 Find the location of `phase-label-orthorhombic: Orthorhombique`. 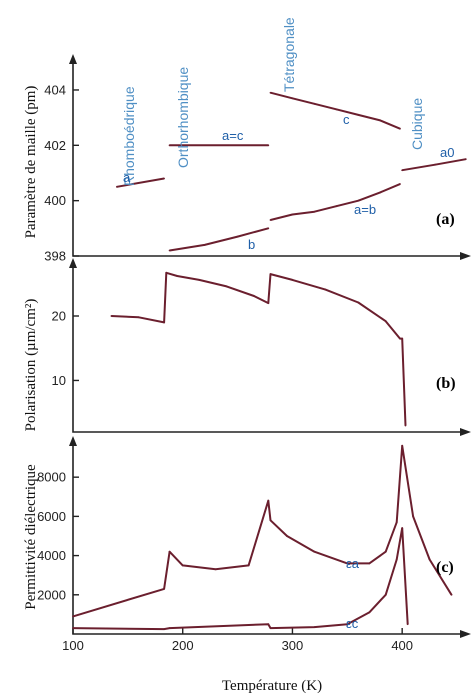

phase-label-orthorhombic: Orthorhombique is located at coordinates (183, 117).